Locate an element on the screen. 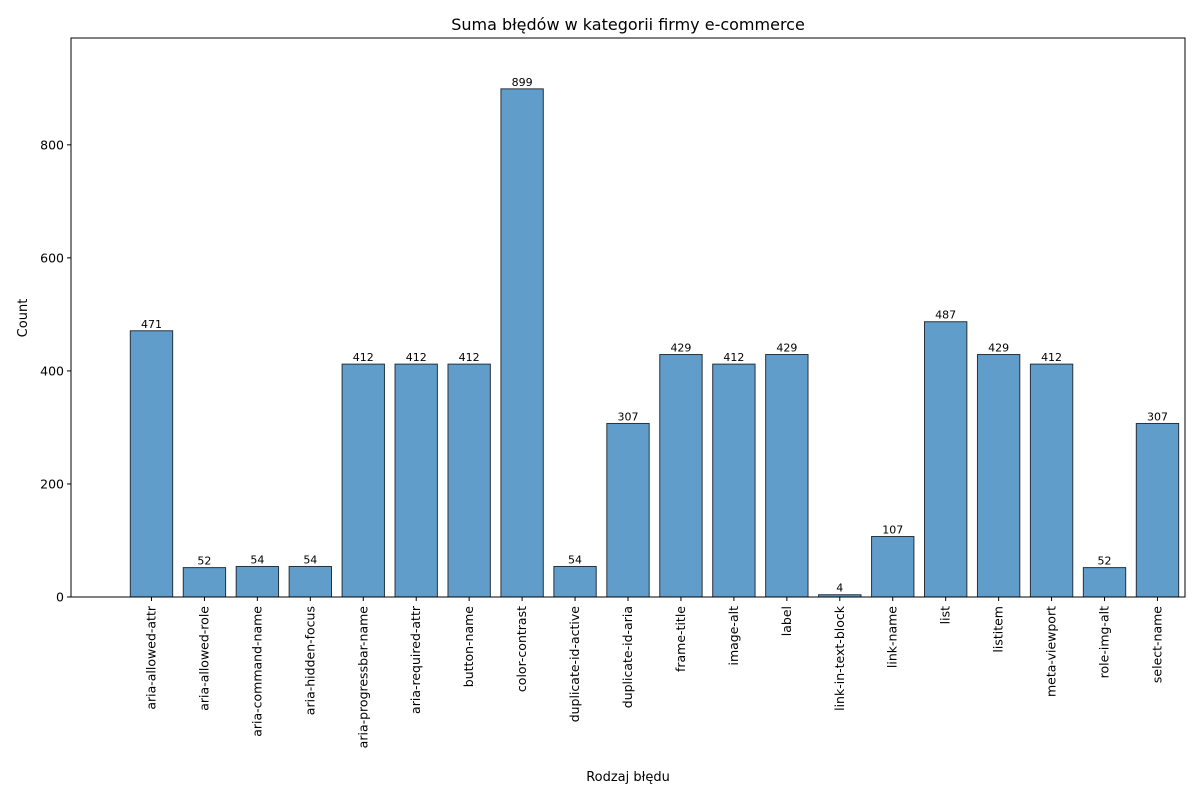  y-axis-ticks: 0 200 400 600 800 is located at coordinates (55, 371).